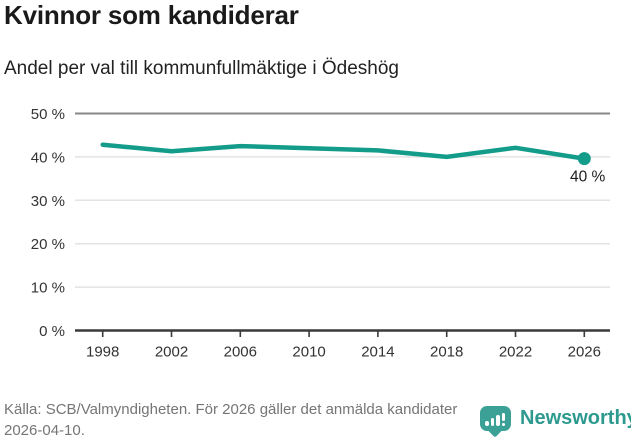  Describe the element at coordinates (377, 352) in the screenshot. I see `x-tick-label: 2014` at that location.